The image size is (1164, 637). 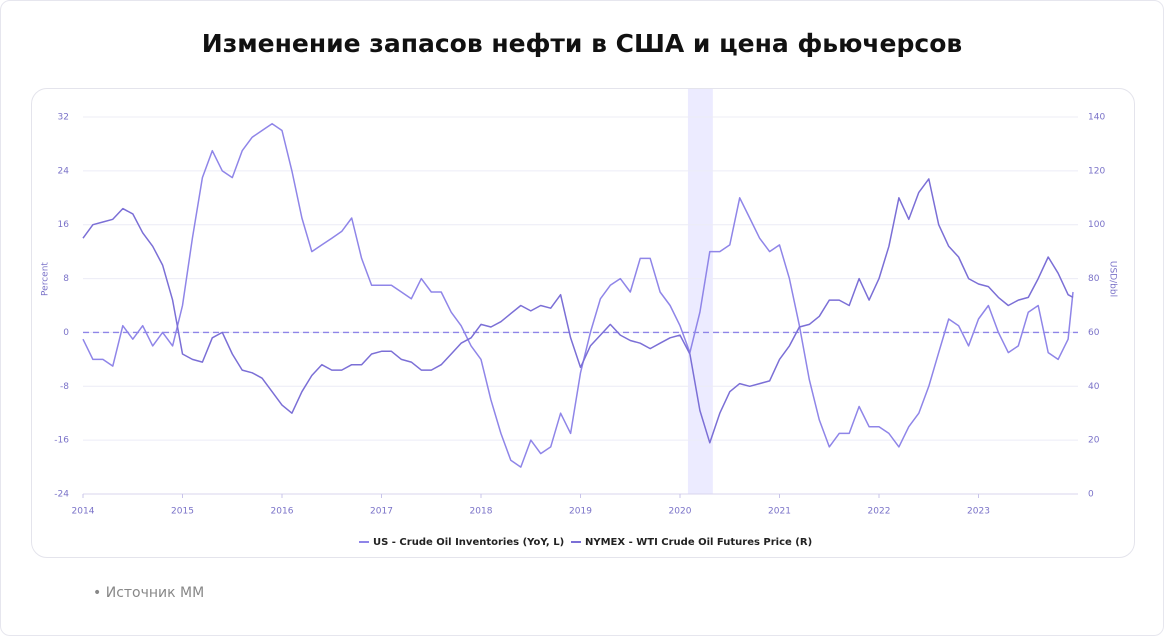 I want to click on source-text: Источник ММ, so click(x=155, y=593).